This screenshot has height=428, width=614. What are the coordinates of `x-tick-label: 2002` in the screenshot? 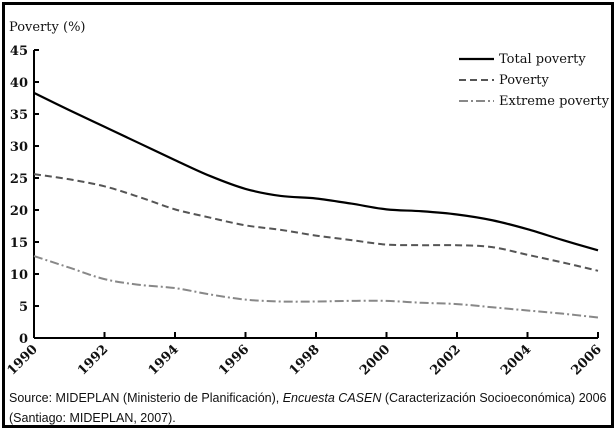 It's located at (446, 360).